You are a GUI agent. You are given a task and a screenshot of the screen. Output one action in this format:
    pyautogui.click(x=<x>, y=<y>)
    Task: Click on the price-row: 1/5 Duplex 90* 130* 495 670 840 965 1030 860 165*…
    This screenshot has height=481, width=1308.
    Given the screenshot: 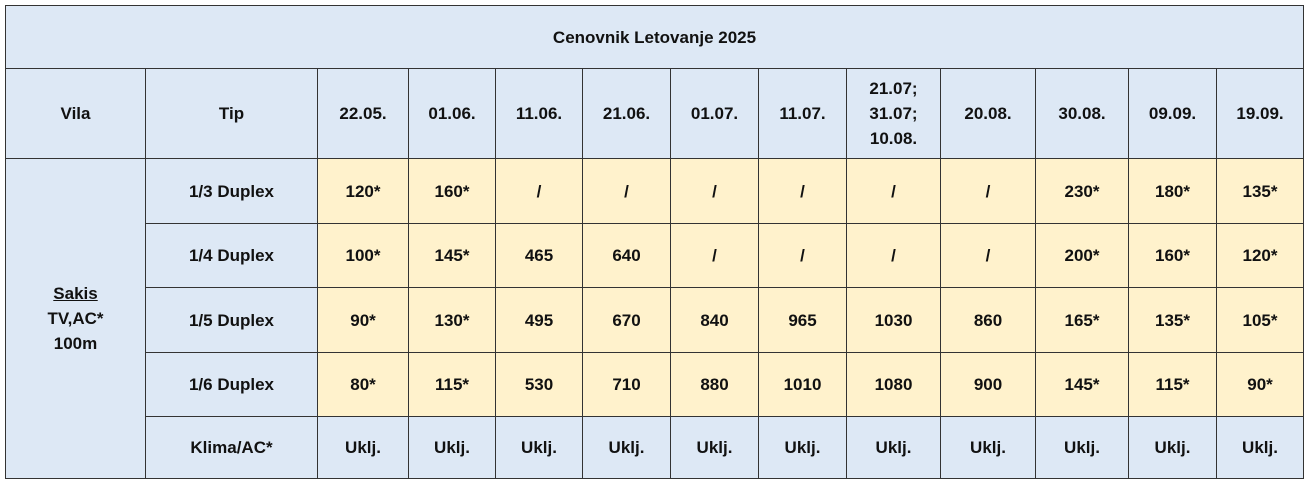 What is the action you would take?
    pyautogui.click(x=655, y=320)
    